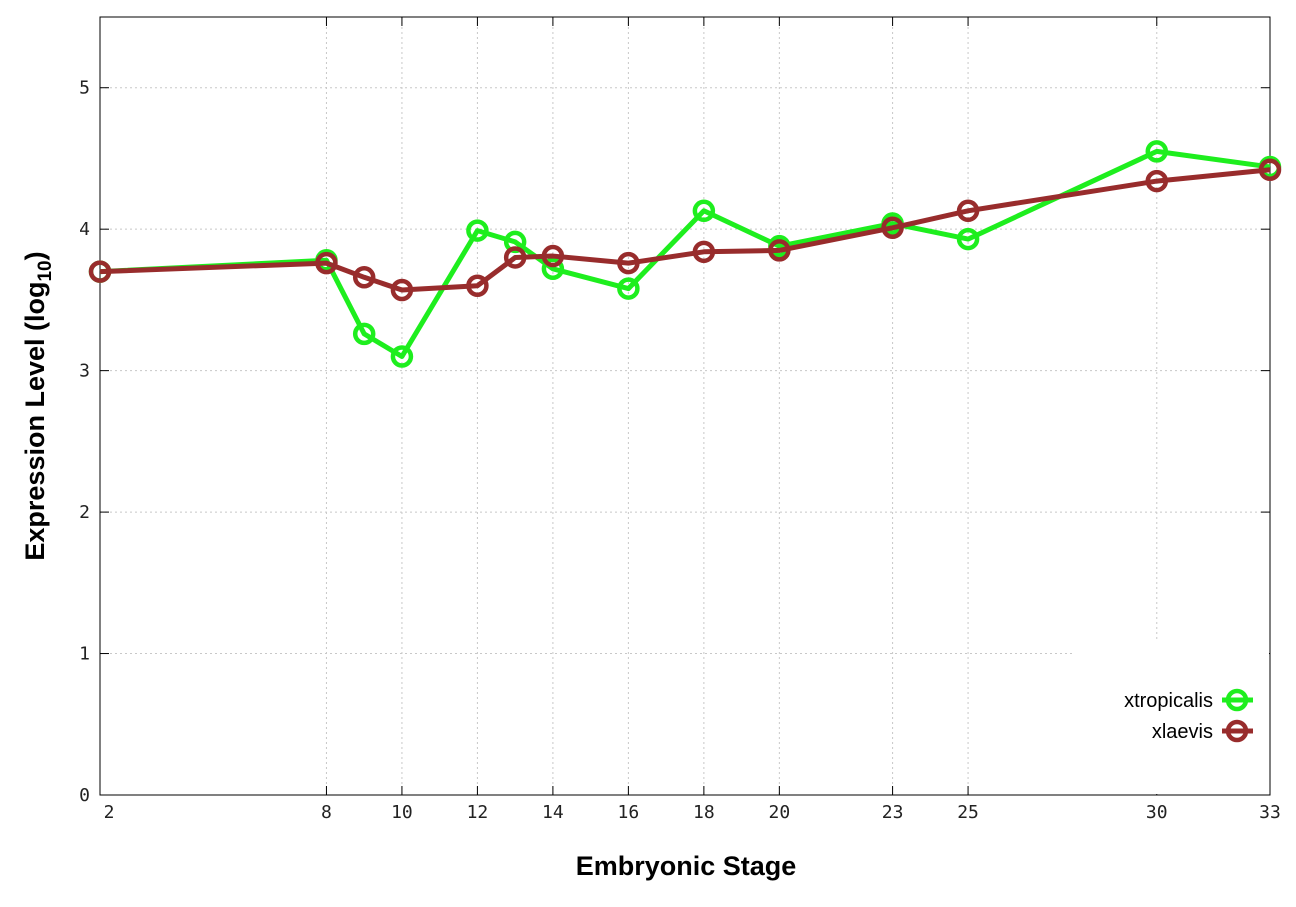 The image size is (1296, 907). What do you see at coordinates (553, 812) in the screenshot?
I see `x-tick-label: 14` at bounding box center [553, 812].